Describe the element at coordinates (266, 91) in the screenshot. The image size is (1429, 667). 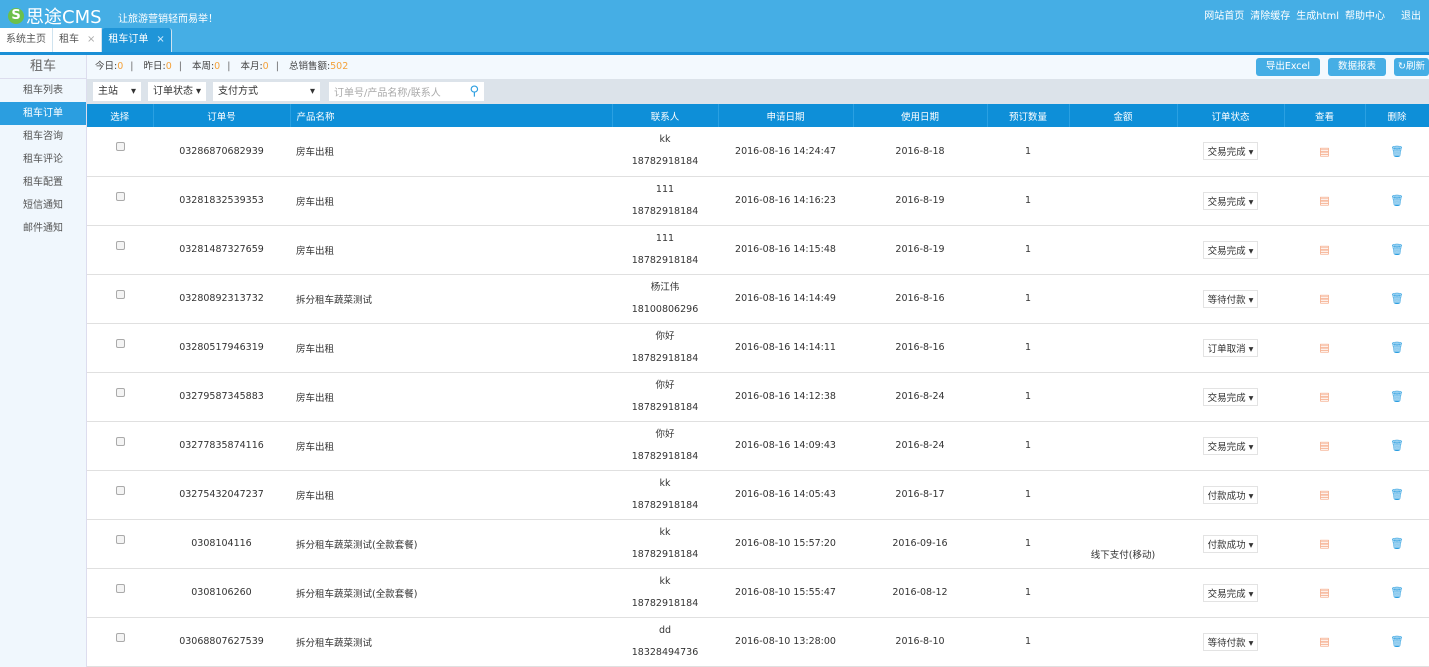
I see `payment-select: 支付方式 ▾` at that location.